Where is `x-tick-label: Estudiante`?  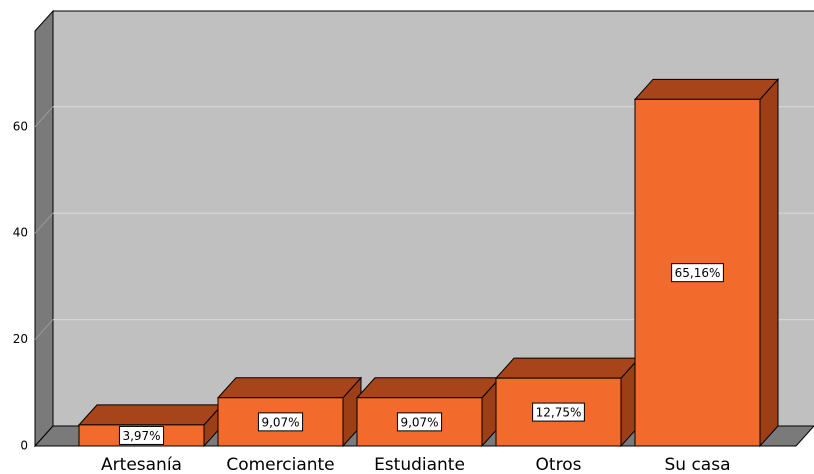
x-tick-label: Estudiante is located at coordinates (419, 464).